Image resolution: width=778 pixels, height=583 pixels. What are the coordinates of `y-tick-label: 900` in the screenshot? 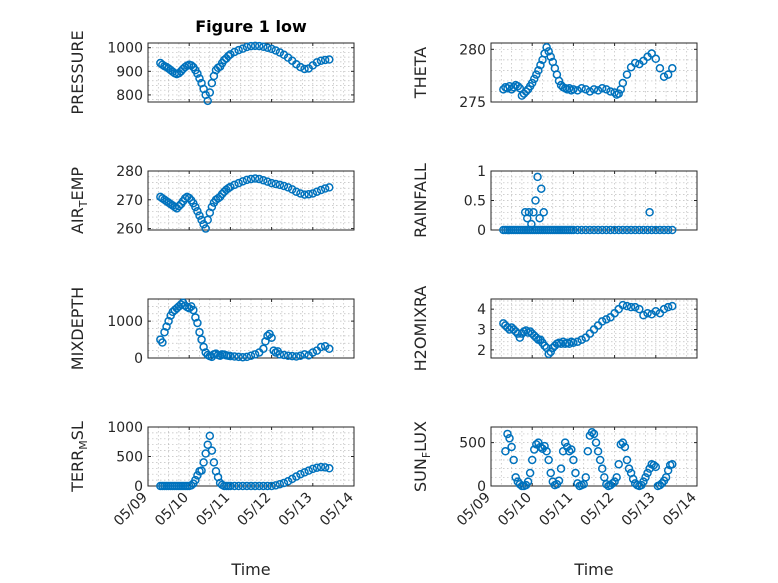 It's located at (129, 72).